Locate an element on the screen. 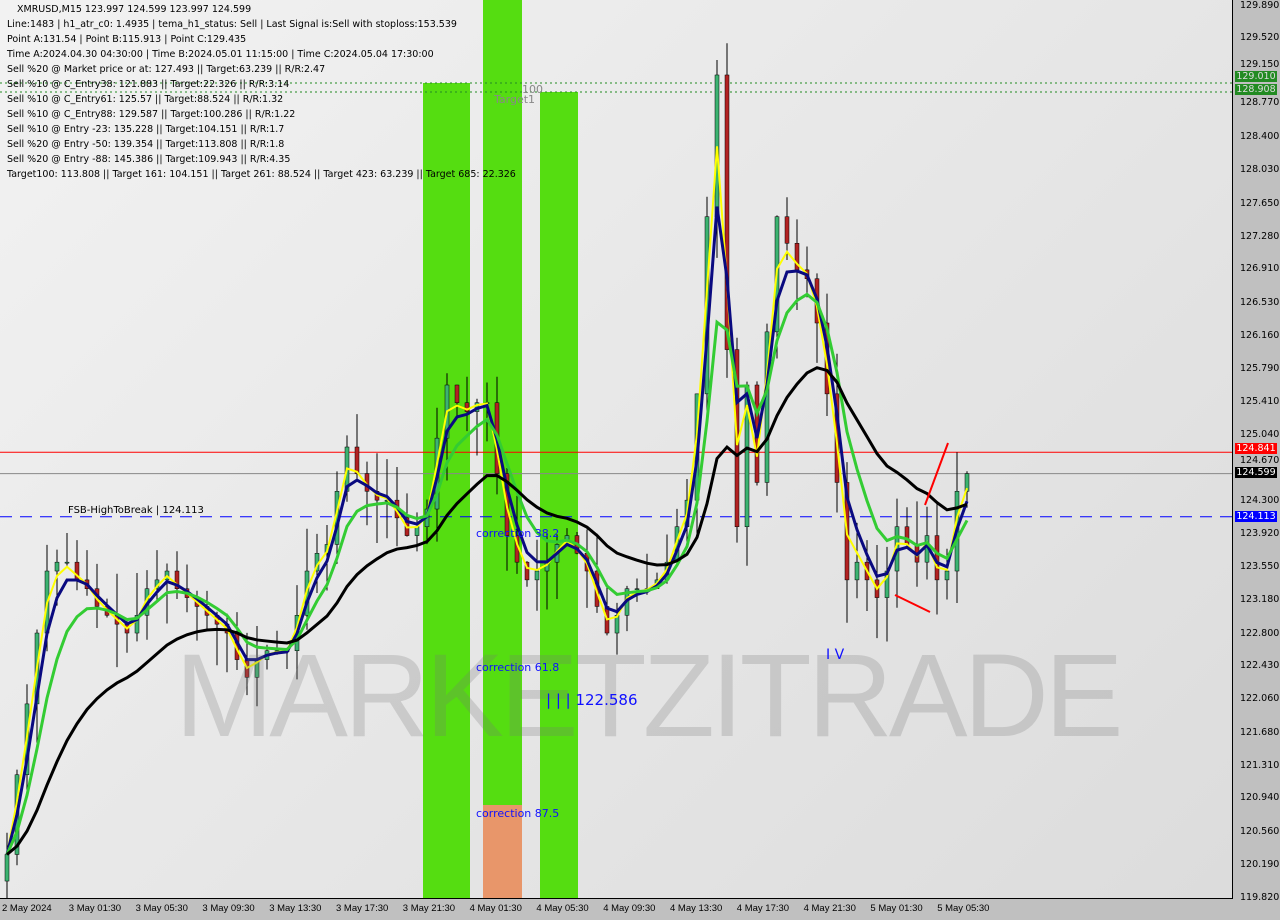 The height and width of the screenshot is (920, 1280). price-tick-label: 124.670 is located at coordinates (1260, 460).